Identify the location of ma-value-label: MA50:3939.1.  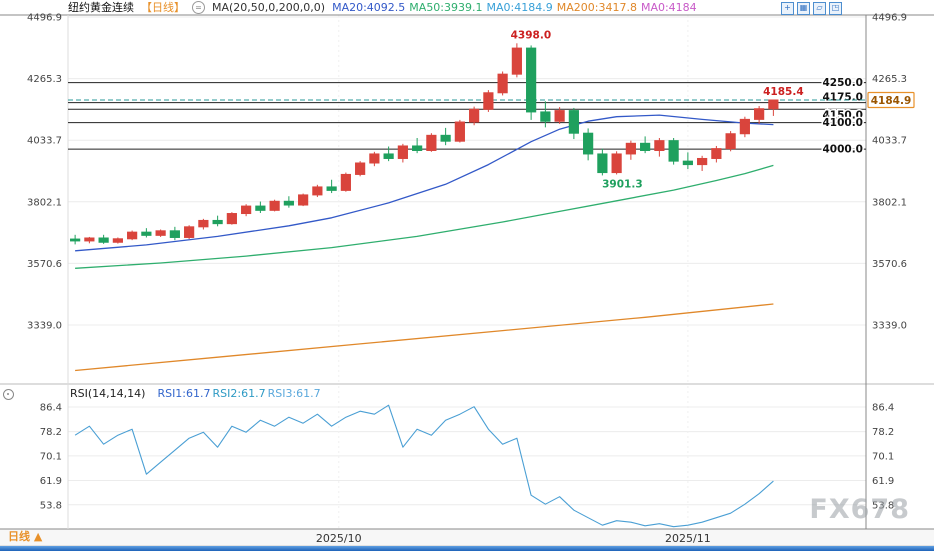
(446, 7).